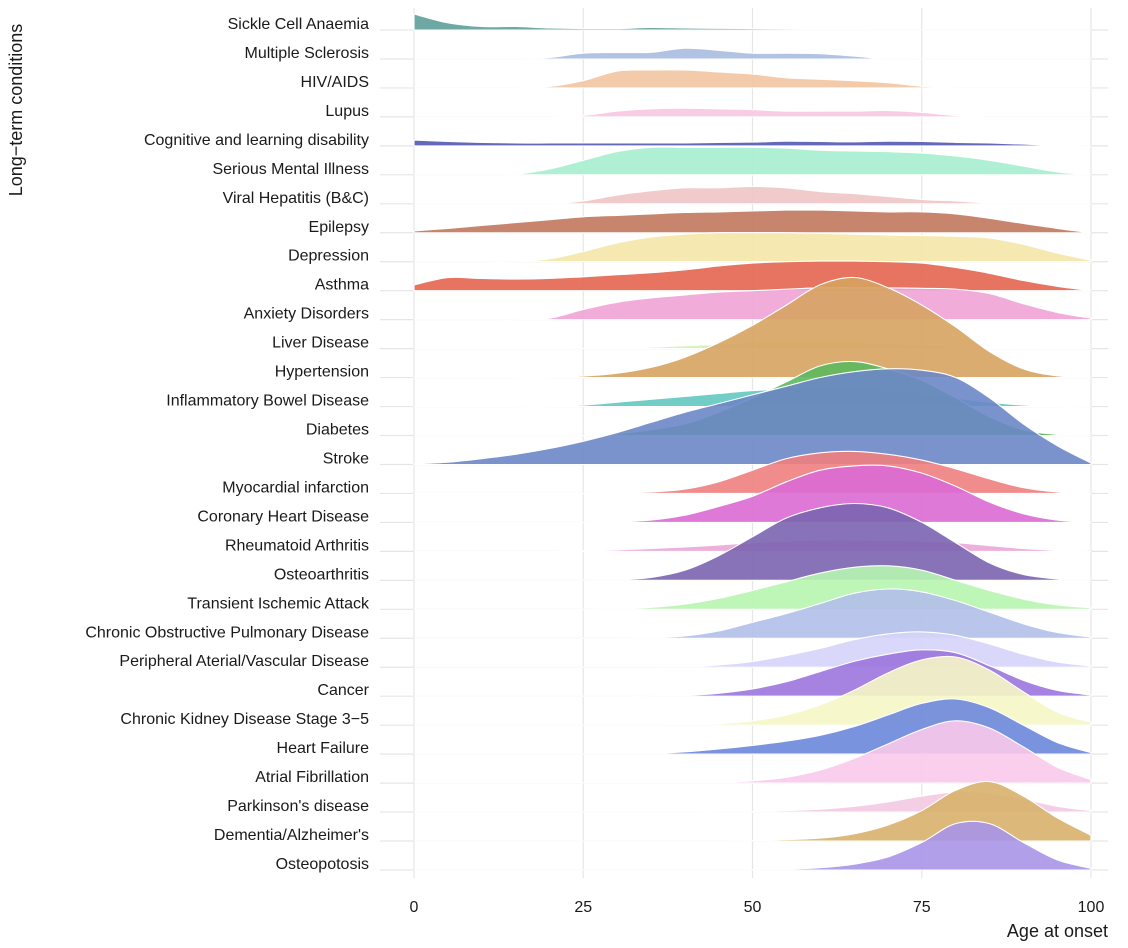  Describe the element at coordinates (753, 613) in the screenshot. I see `ridge-chronic-obstructive-pulmonary-disease` at that location.